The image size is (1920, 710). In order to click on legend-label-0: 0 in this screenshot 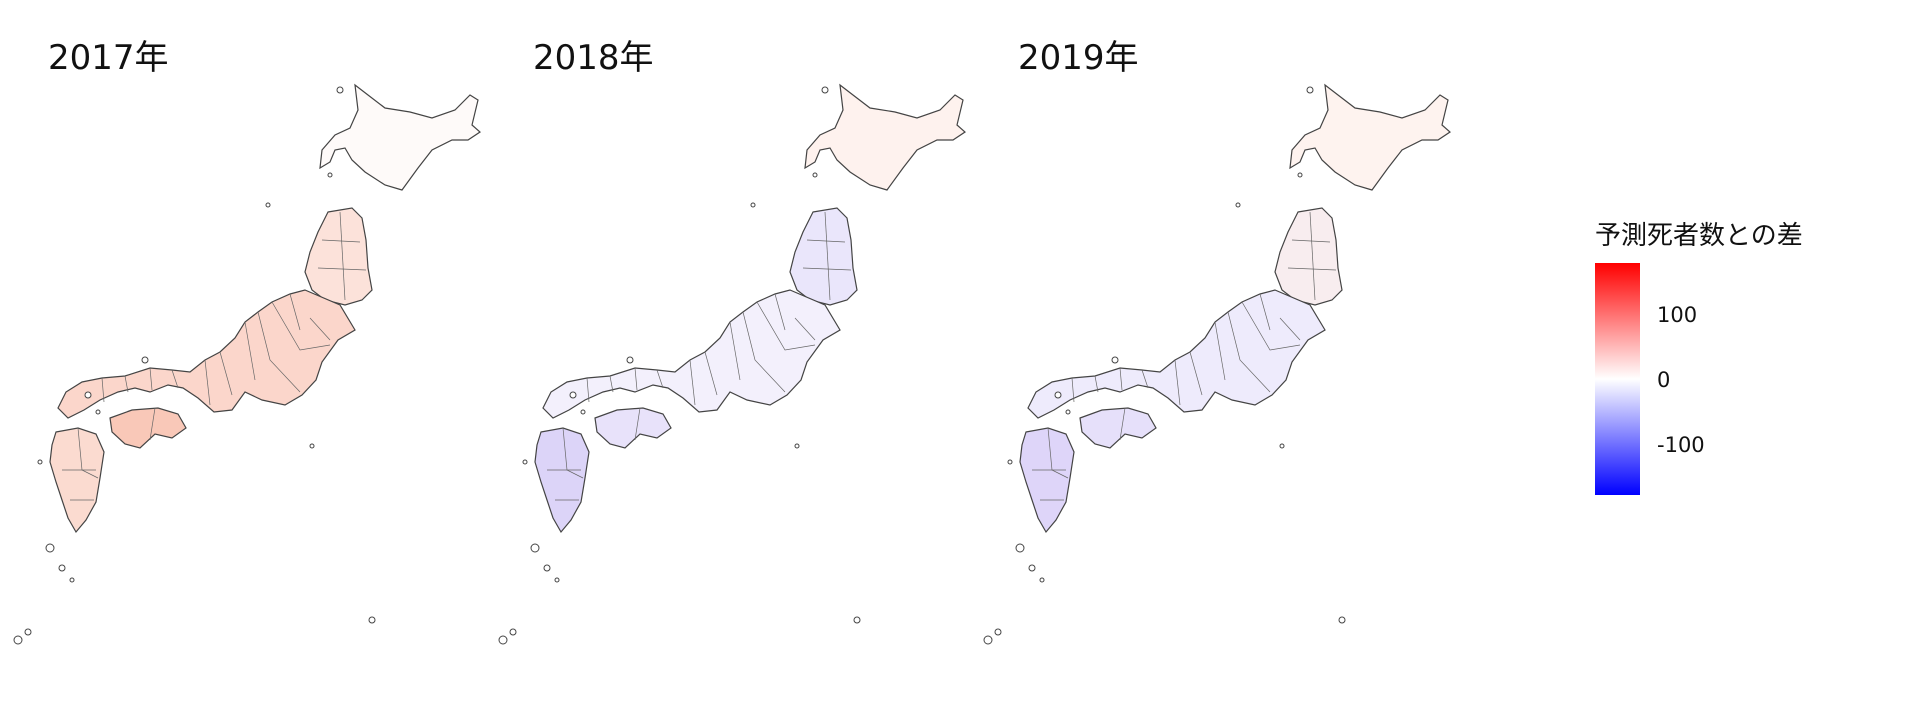, I will do `click(1664, 380)`.